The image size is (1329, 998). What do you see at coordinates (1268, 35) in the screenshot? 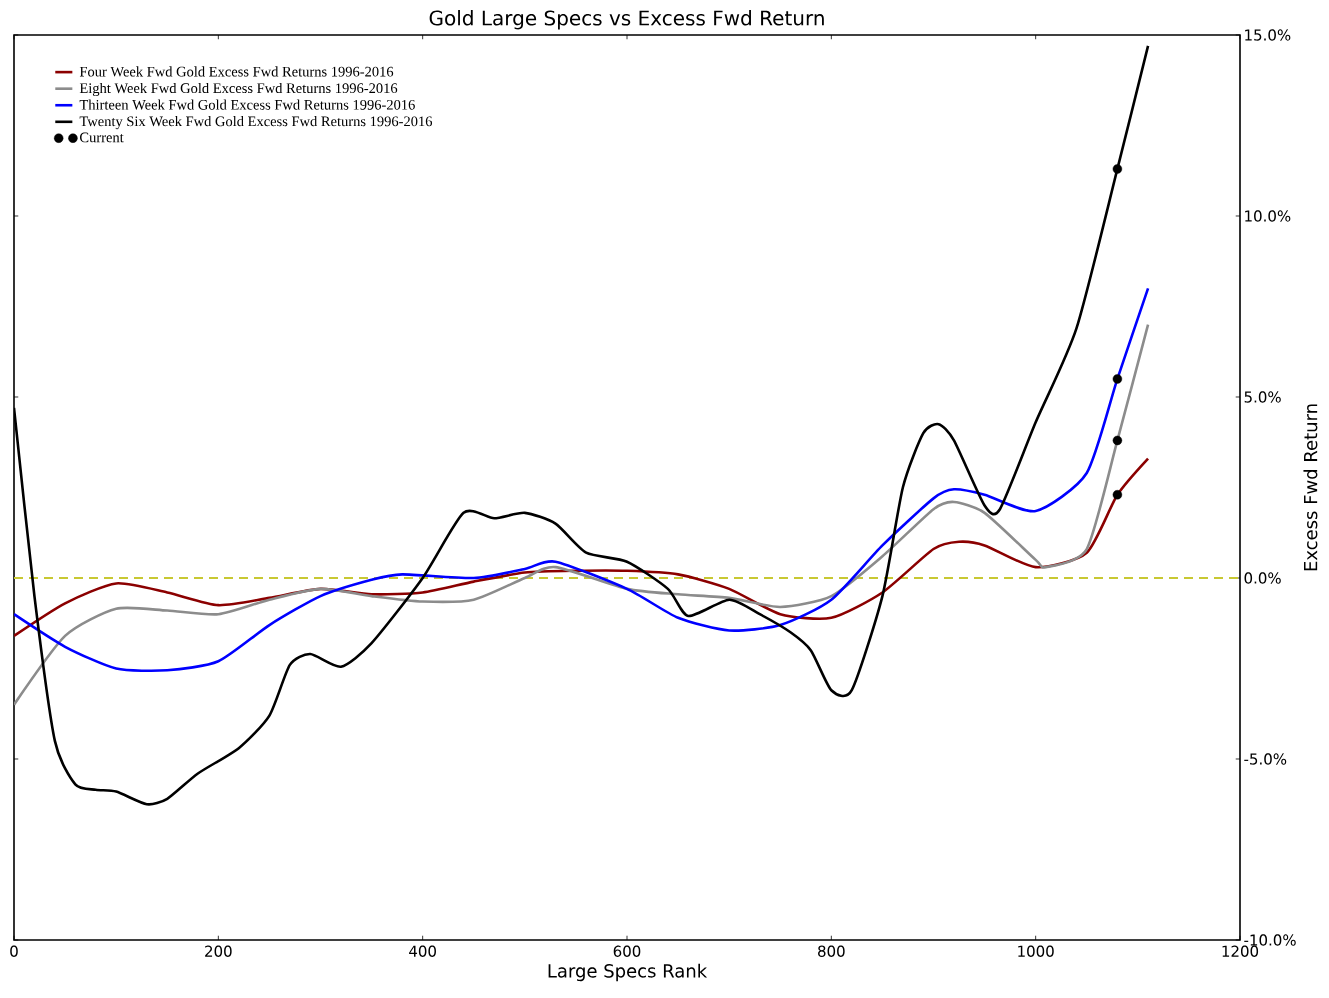
I see `y-tick-label: 15.0%` at bounding box center [1268, 35].